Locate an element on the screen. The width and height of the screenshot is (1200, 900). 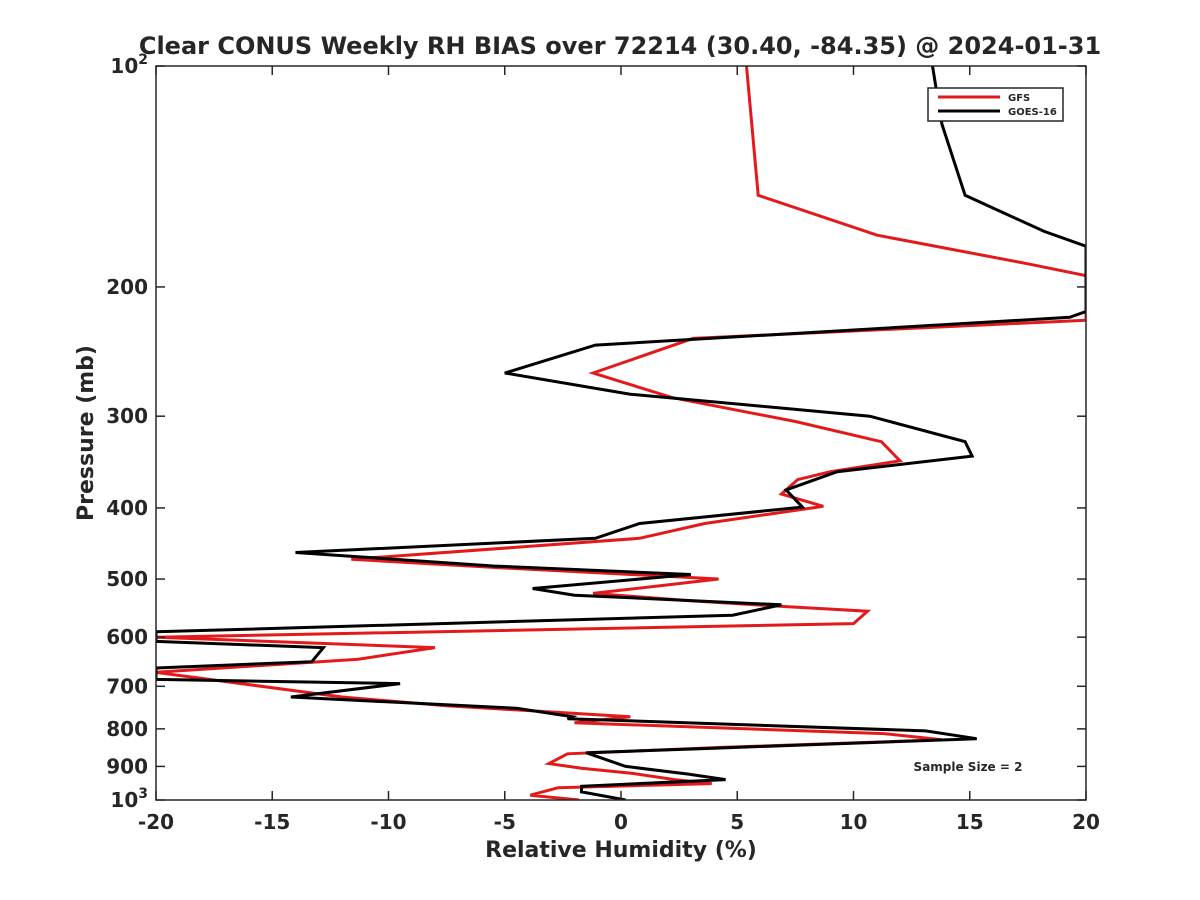
legend-label-goes16: GOES-16 is located at coordinates (1032, 112).